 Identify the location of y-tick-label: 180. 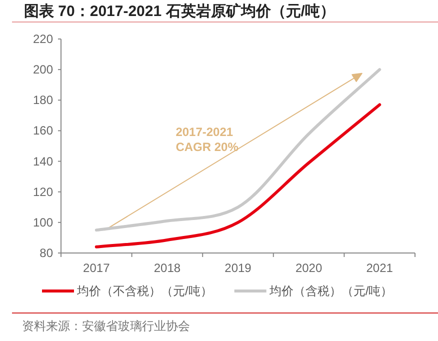
(43, 100).